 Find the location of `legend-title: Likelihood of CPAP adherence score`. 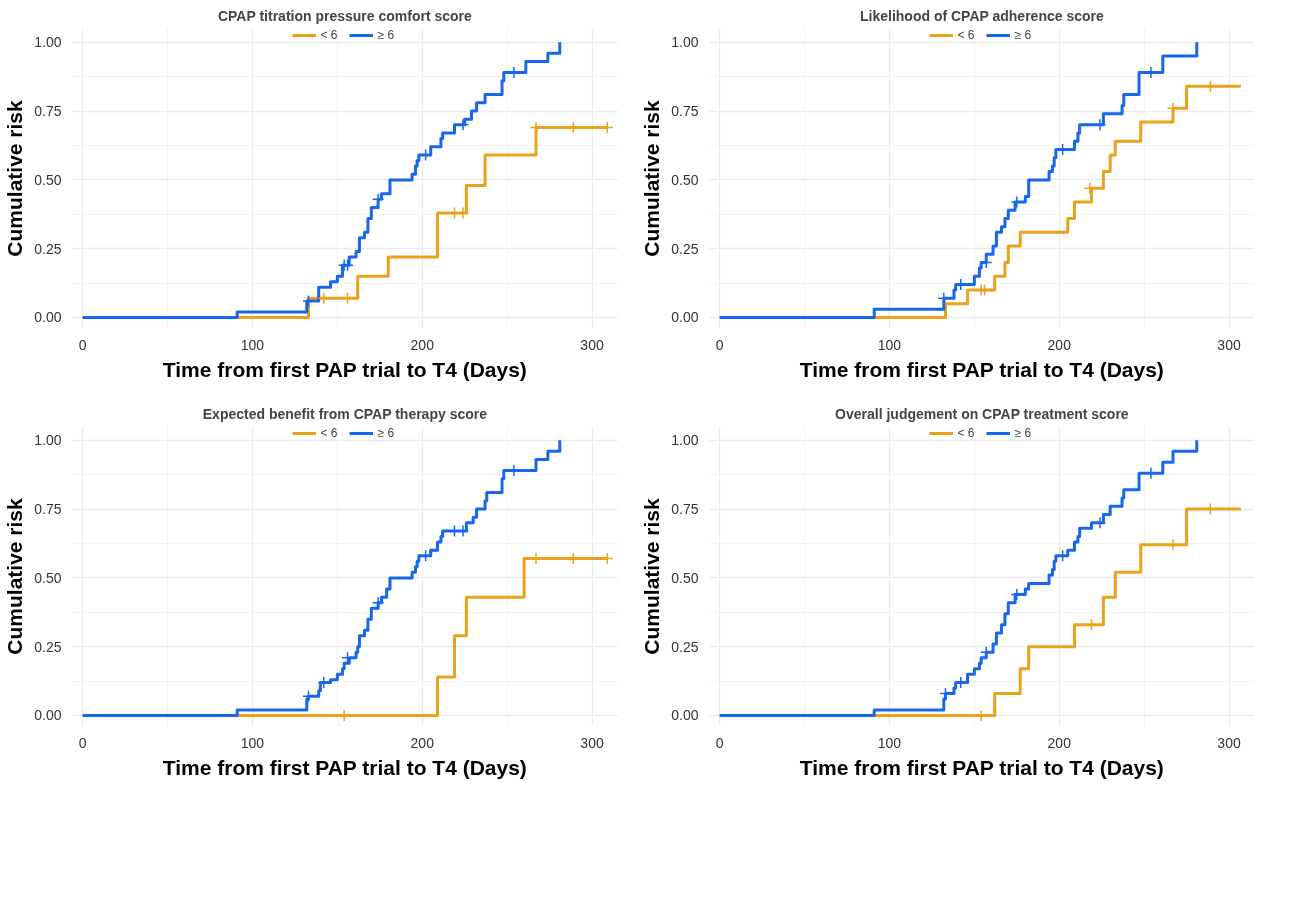

legend-title: Likelihood of CPAP adherence score is located at coordinates (981, 15).